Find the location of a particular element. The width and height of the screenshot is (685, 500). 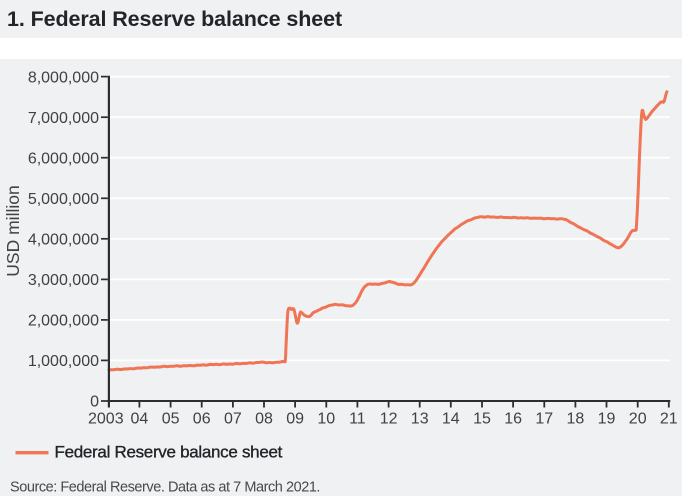

svg-text: 15 is located at coordinates (482, 419).